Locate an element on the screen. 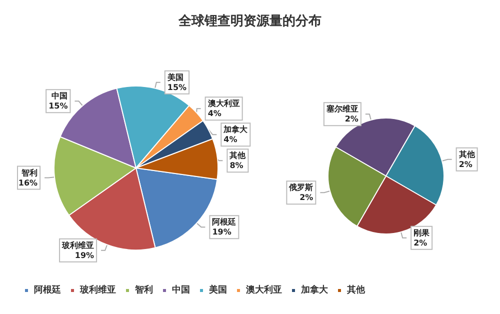 Image resolution: width=500 pixels, height=314 pixels. legend-label: 其他 is located at coordinates (356, 290).